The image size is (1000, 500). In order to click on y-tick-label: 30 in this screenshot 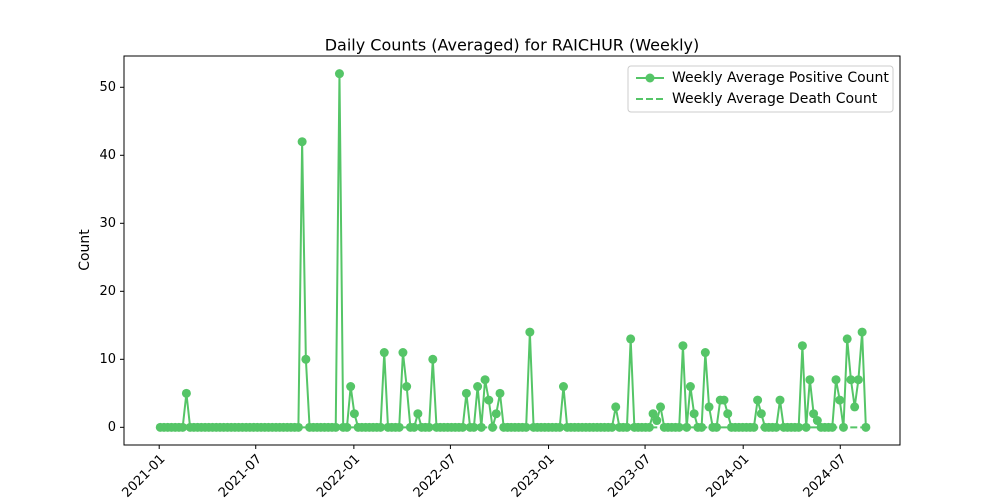, I will do `click(107, 223)`.